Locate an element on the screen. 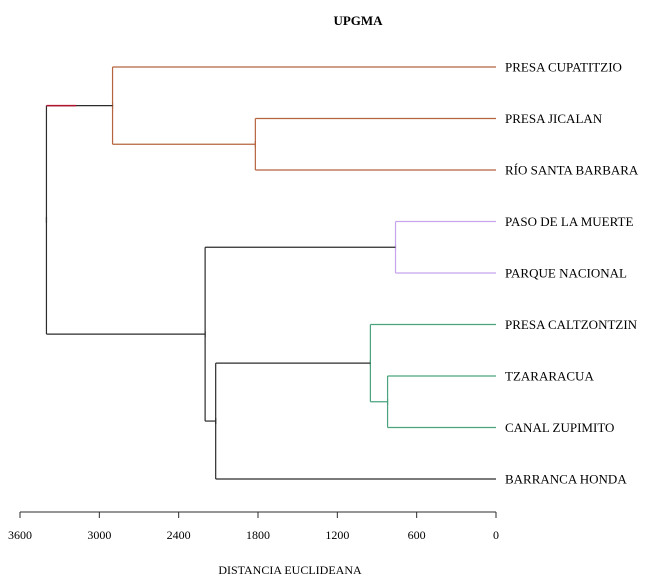 Image resolution: width=665 pixels, height=579 pixels. leaf-label-caltzontzin: PRESA CALTZONTZIN is located at coordinates (571, 324).